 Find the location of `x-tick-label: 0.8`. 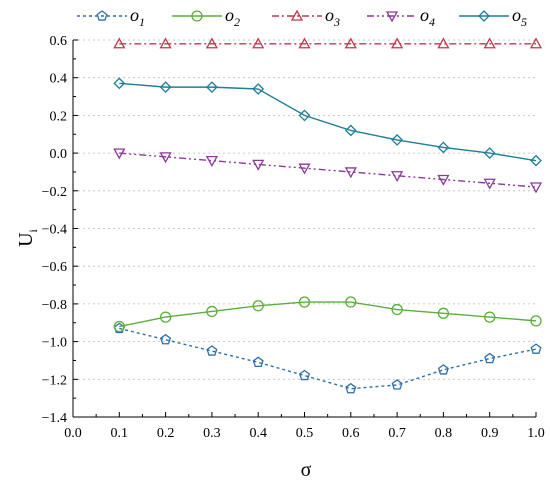

x-tick-label: 0.8 is located at coordinates (444, 433).